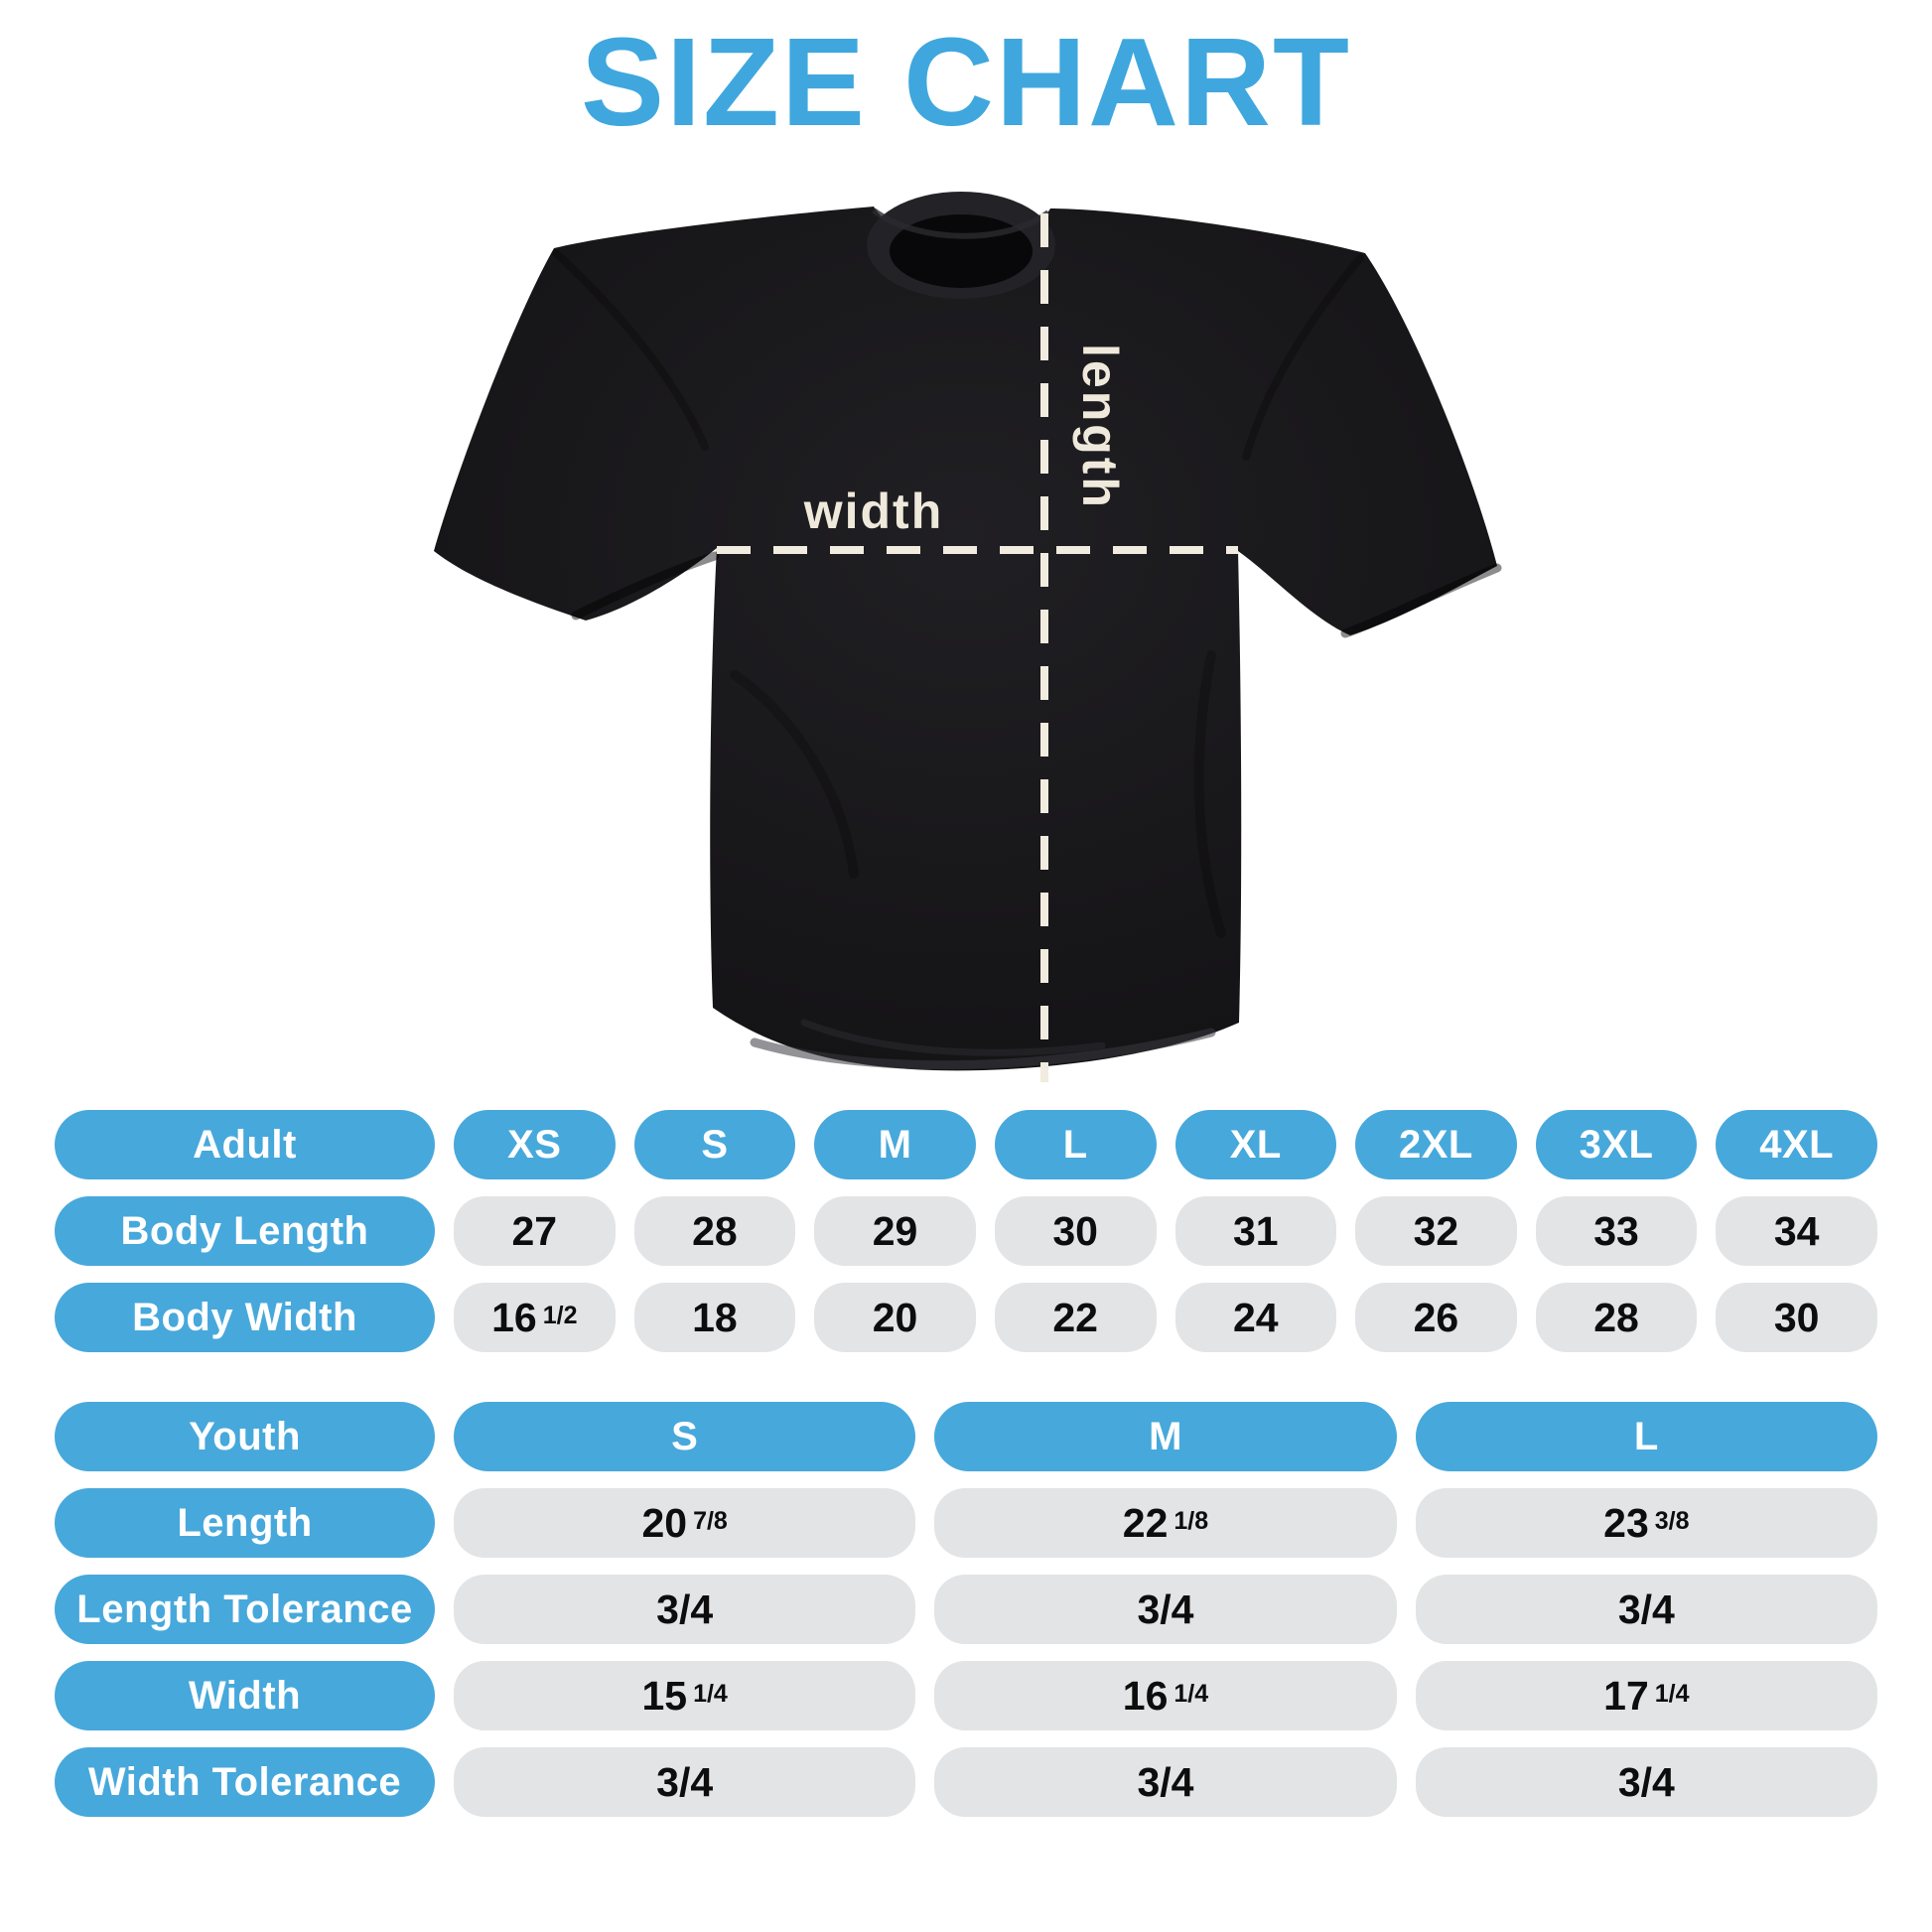  What do you see at coordinates (874, 511) in the screenshot?
I see `width-label: width` at bounding box center [874, 511].